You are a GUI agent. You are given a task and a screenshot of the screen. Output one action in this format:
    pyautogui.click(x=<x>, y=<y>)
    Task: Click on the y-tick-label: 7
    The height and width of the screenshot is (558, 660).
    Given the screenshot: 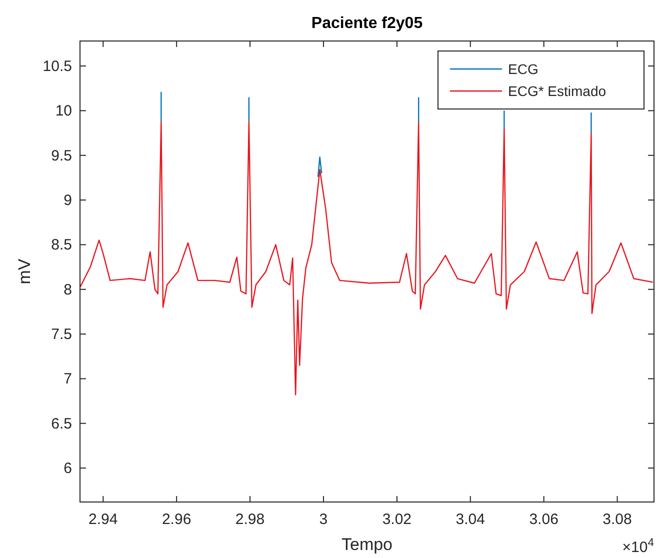 What is the action you would take?
    pyautogui.click(x=68, y=379)
    